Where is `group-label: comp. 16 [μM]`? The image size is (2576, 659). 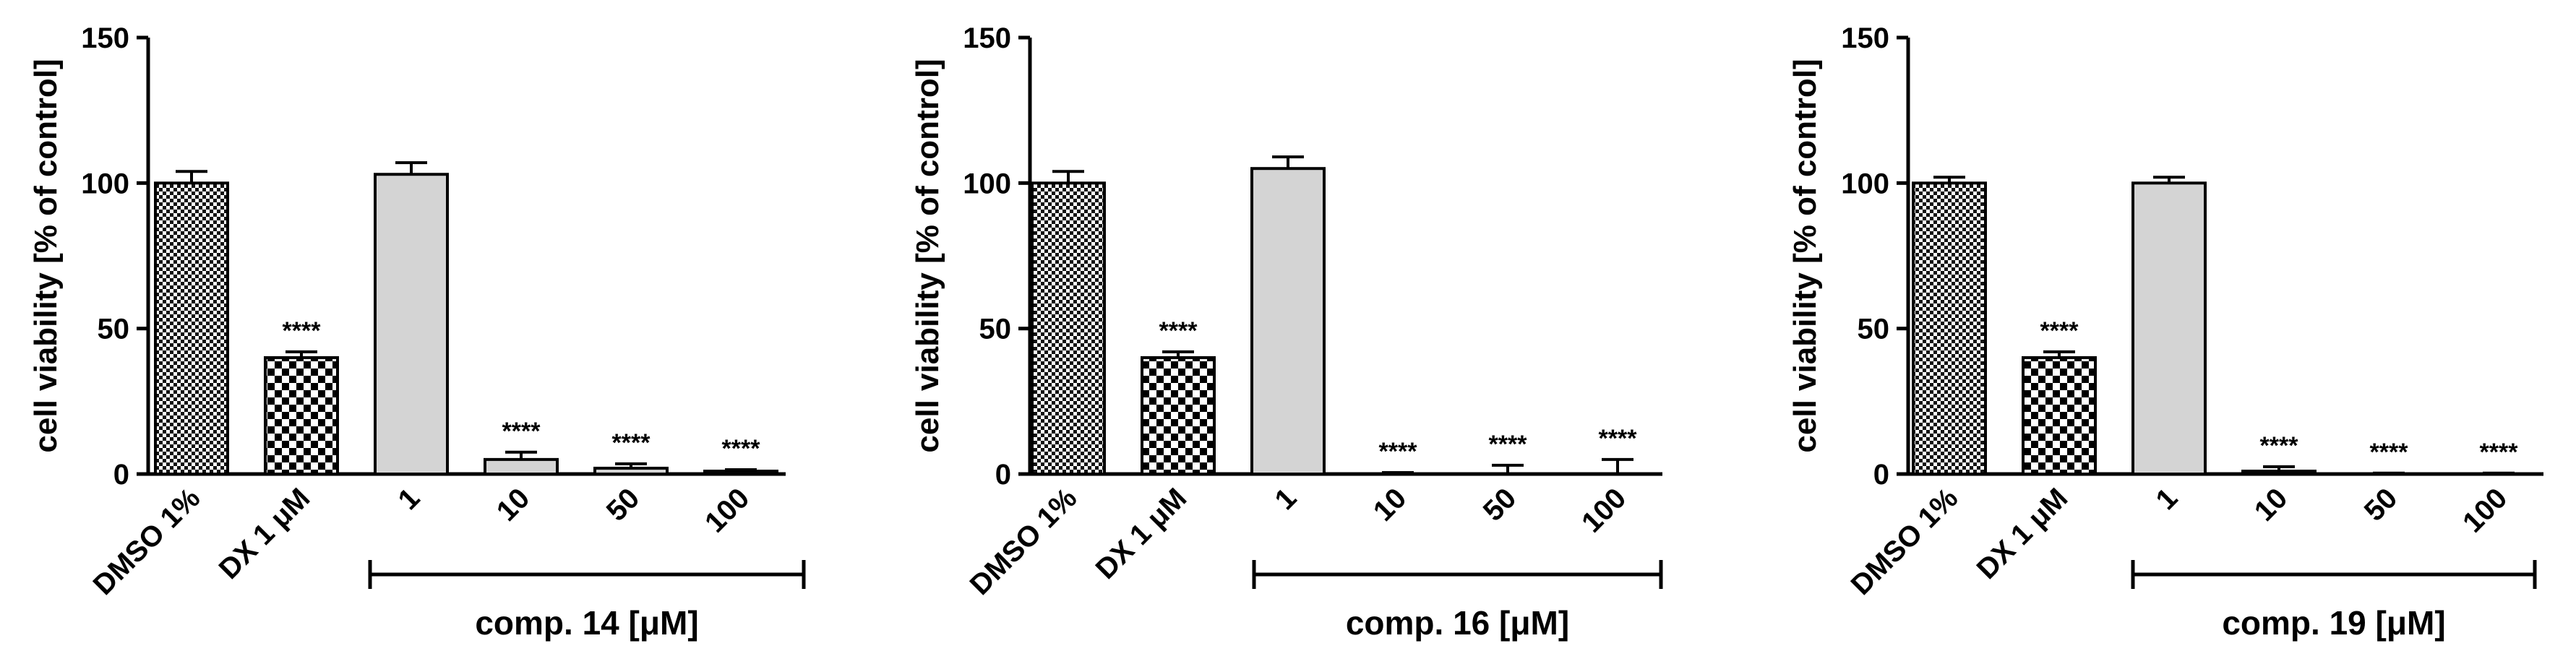
group-label: comp. 16 [μM] is located at coordinates (1458, 623).